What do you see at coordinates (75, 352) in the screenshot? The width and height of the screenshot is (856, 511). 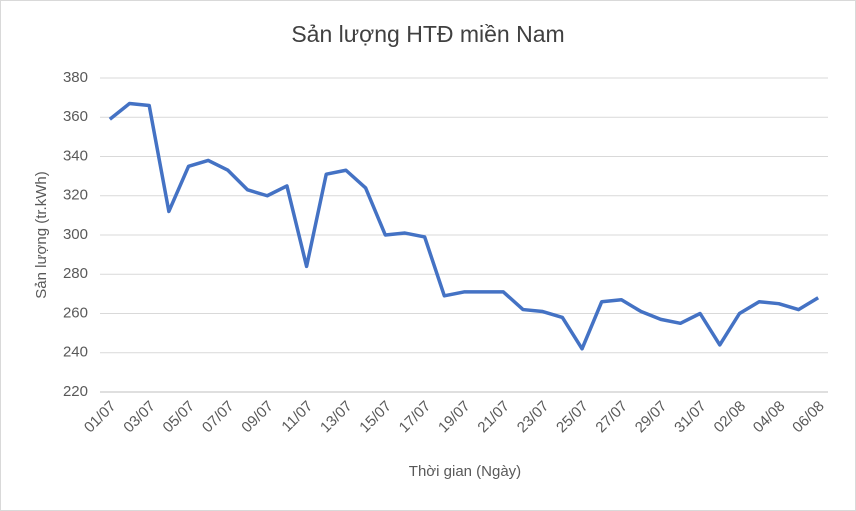 I see `y-tick-label: 240` at bounding box center [75, 352].